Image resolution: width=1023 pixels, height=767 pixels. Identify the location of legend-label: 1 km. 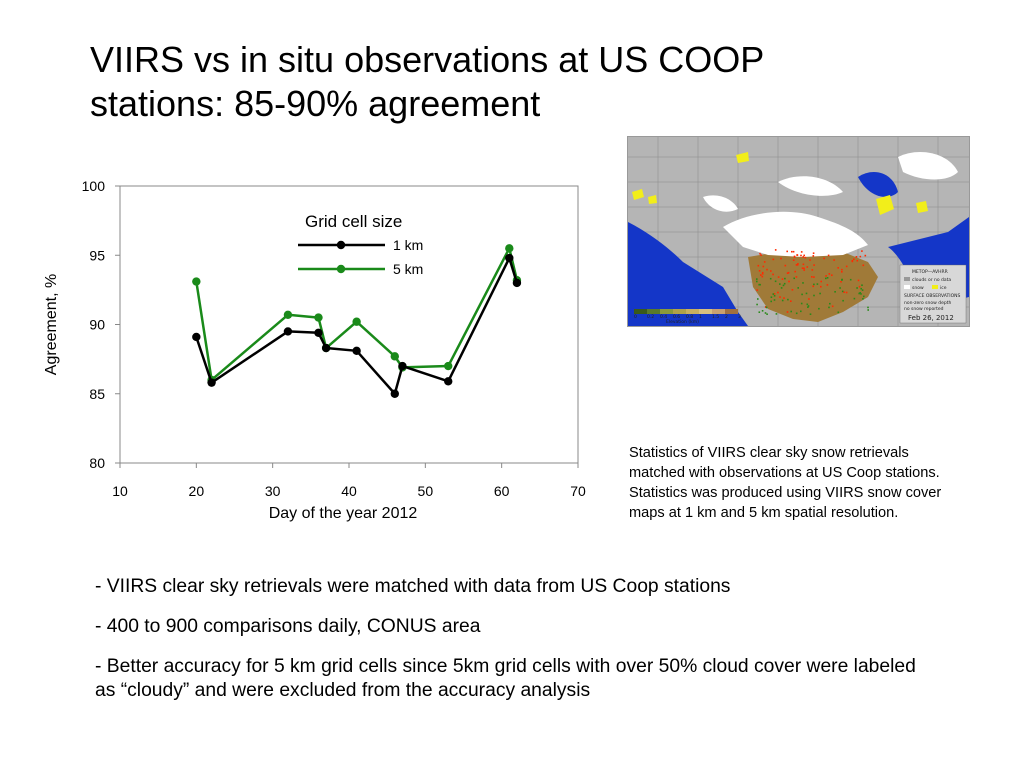
(408, 245).